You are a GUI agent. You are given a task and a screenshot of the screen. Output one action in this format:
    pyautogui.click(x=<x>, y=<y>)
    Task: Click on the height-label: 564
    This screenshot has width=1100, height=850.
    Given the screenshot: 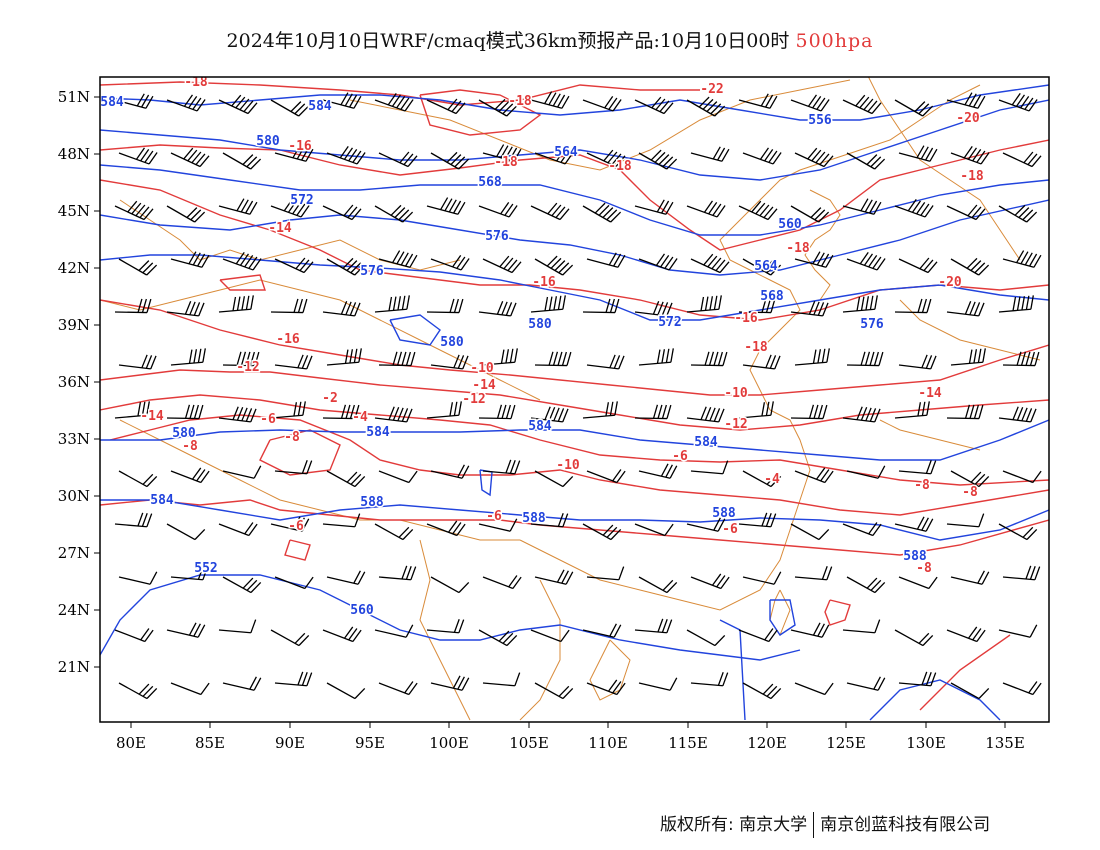 What is the action you would take?
    pyautogui.click(x=566, y=152)
    